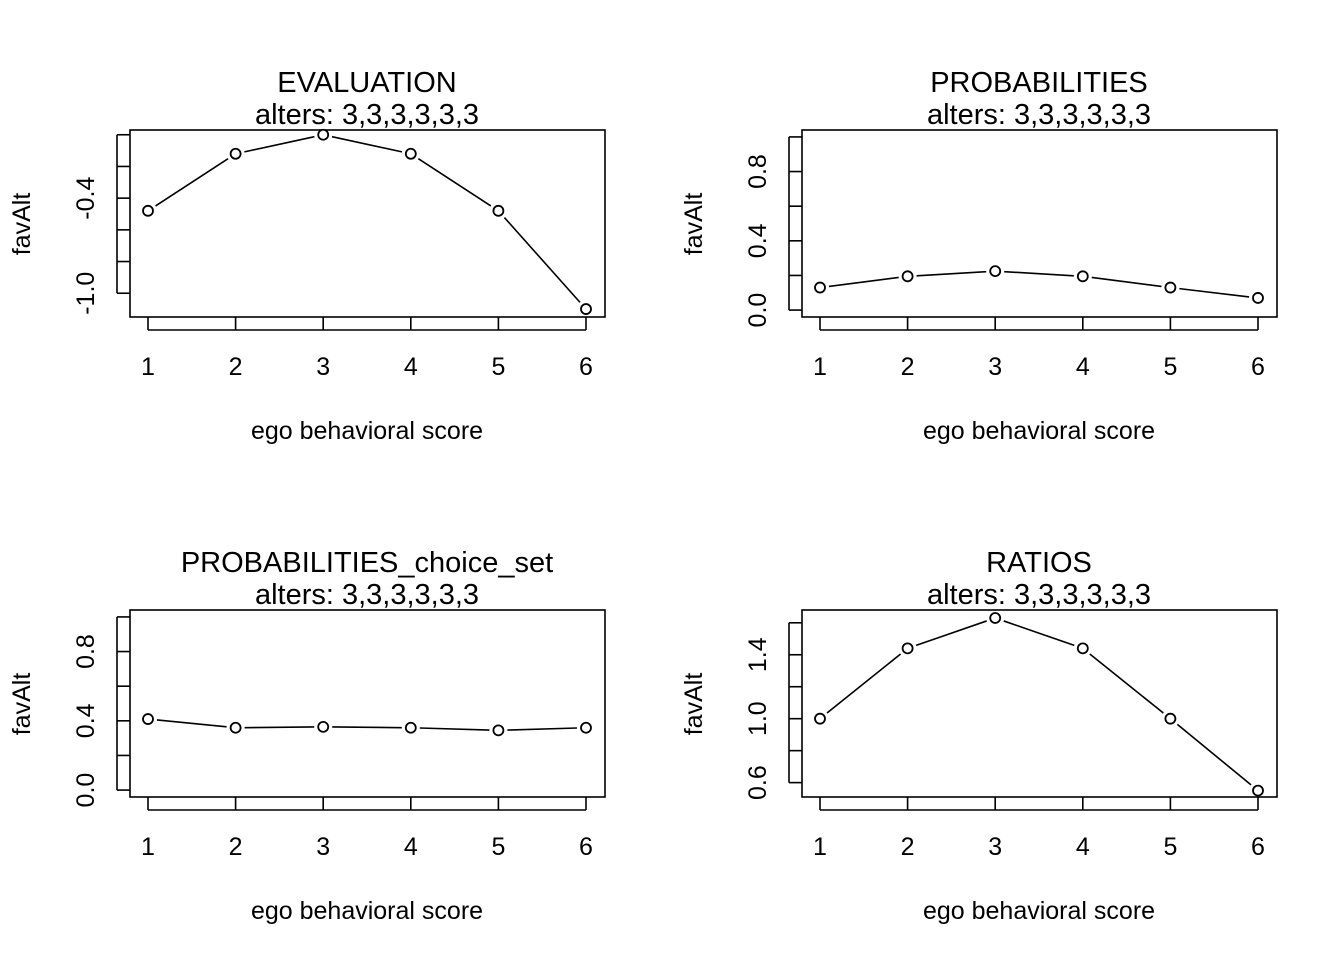 The height and width of the screenshot is (960, 1344). What do you see at coordinates (367, 563) in the screenshot?
I see `chart-title: PROBABILITIES_choice_set` at bounding box center [367, 563].